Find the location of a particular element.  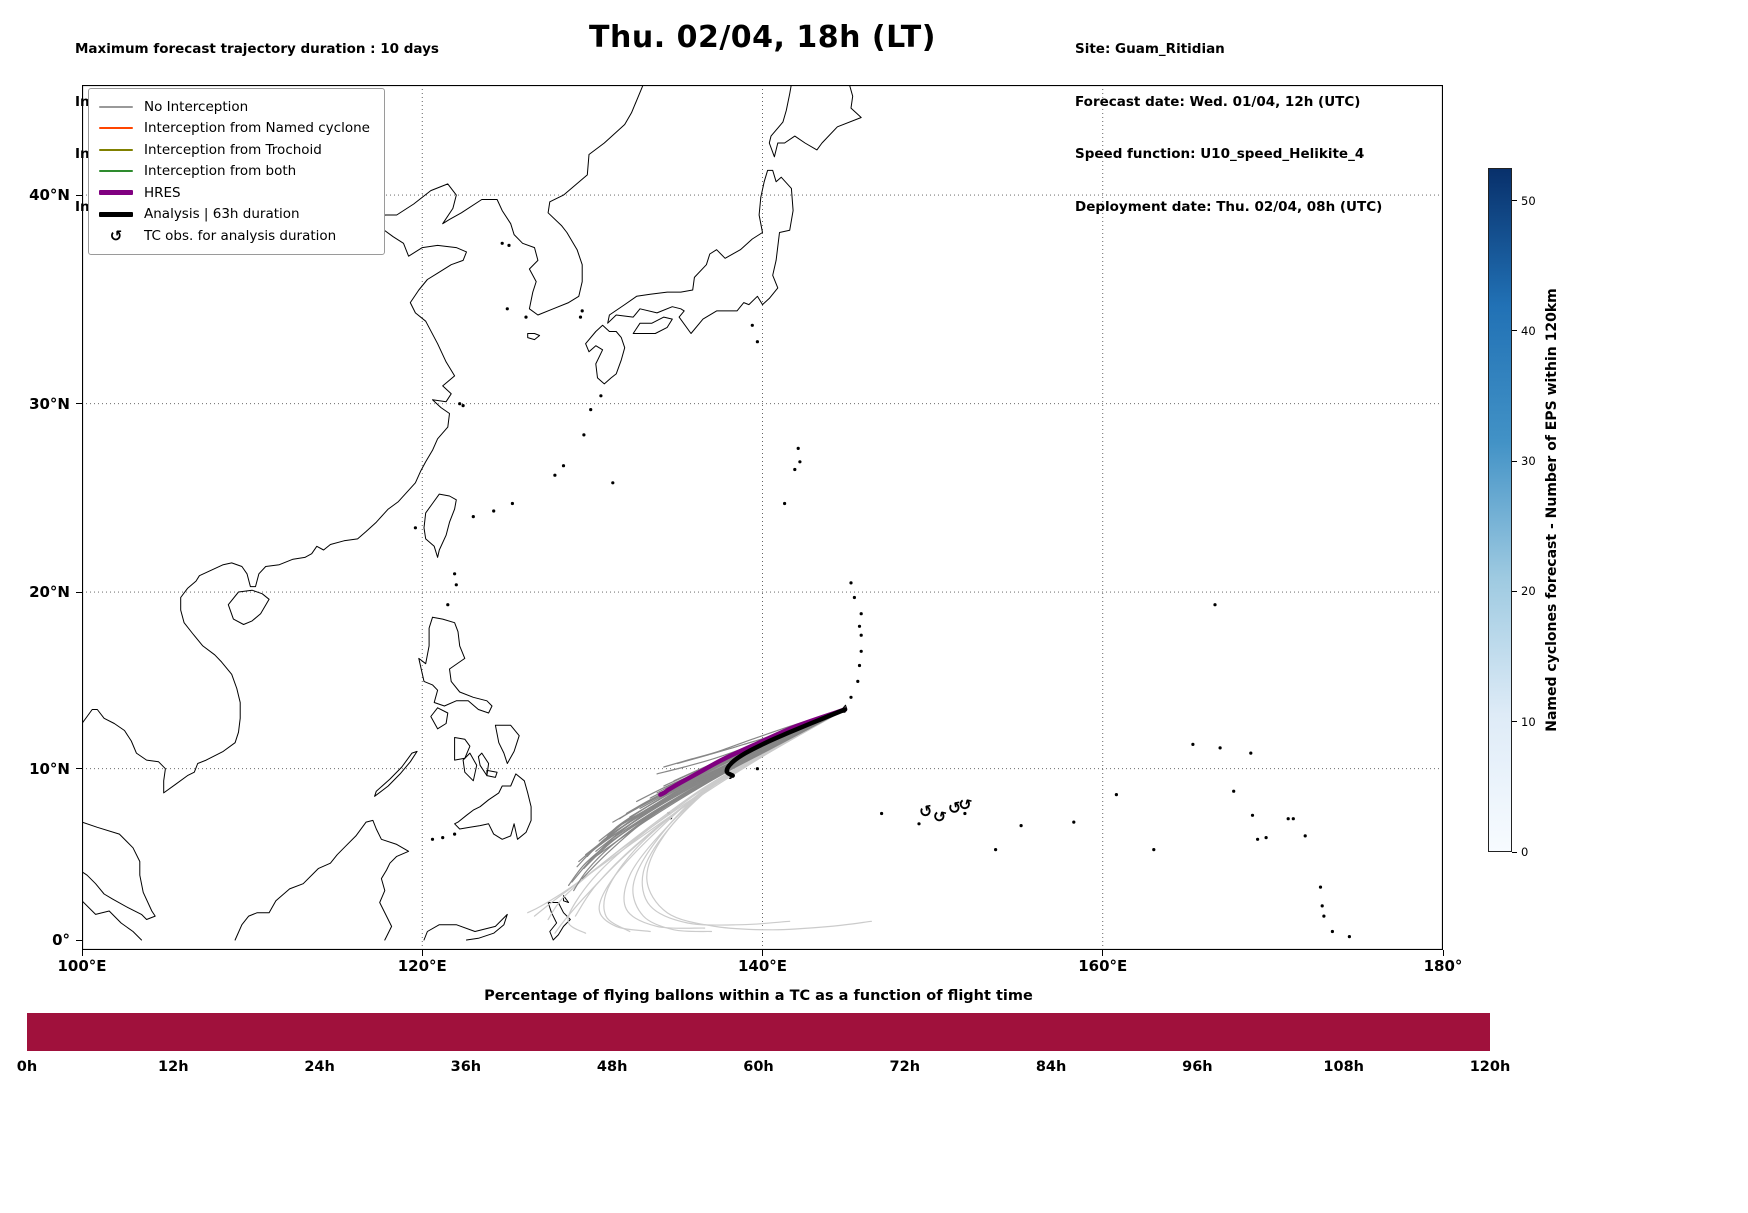

y-axis-tick-label: 30°N is located at coordinates (49, 403).